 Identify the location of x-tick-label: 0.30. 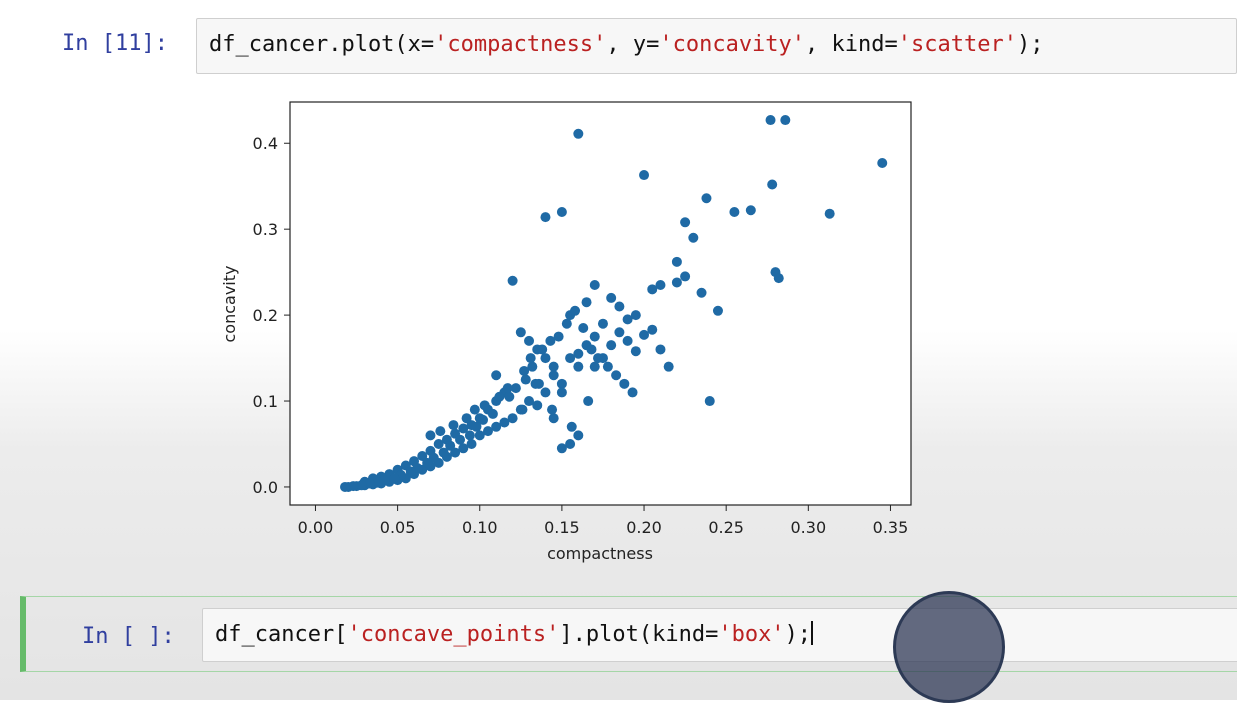
(809, 527).